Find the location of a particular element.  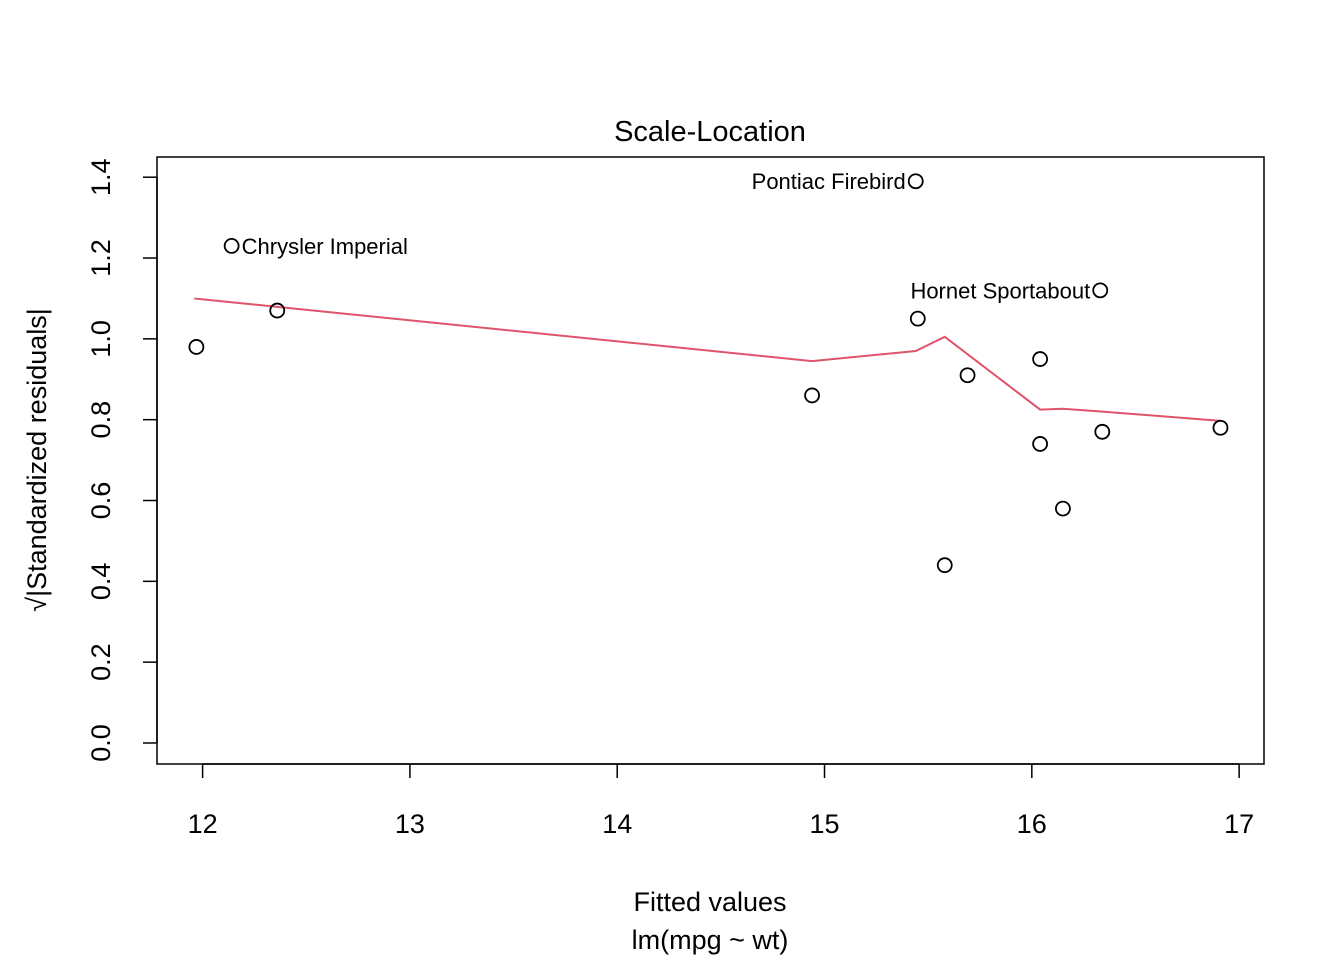

y-tick-label: 0.0 is located at coordinates (101, 743).